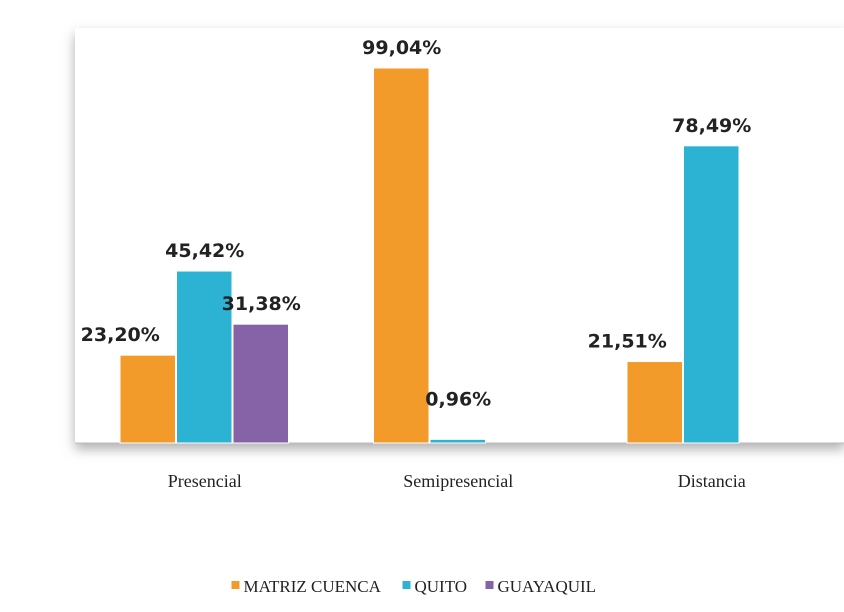  Describe the element at coordinates (627, 342) in the screenshot. I see `value-label: 21,51%` at that location.